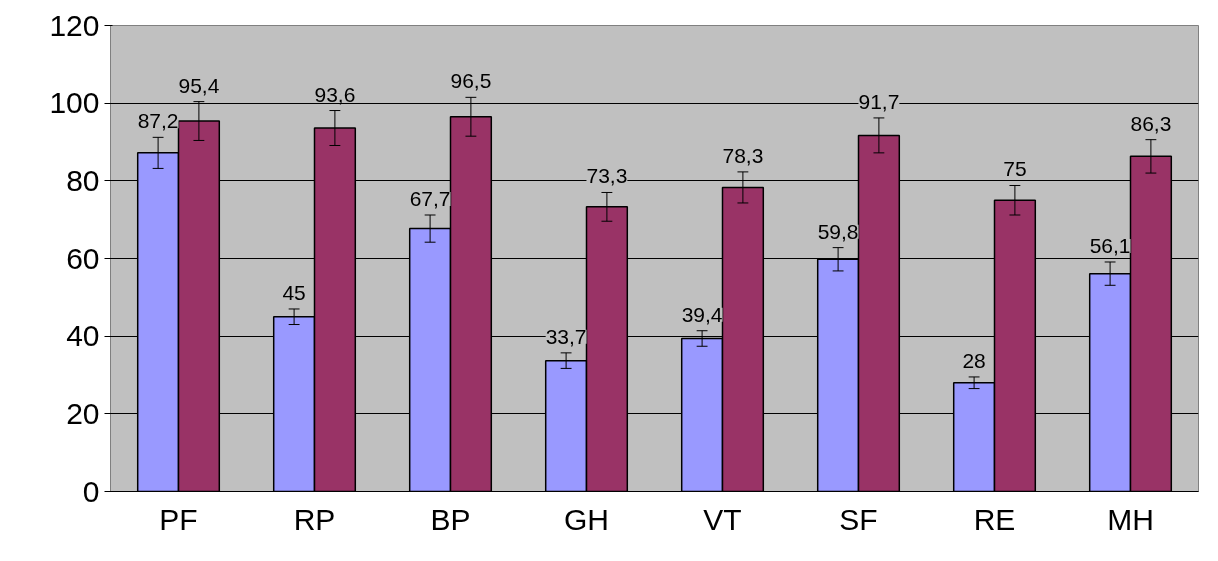 The image size is (1218, 561). Describe the element at coordinates (1151, 123) in the screenshot. I see `data-label: 86,3` at that location.